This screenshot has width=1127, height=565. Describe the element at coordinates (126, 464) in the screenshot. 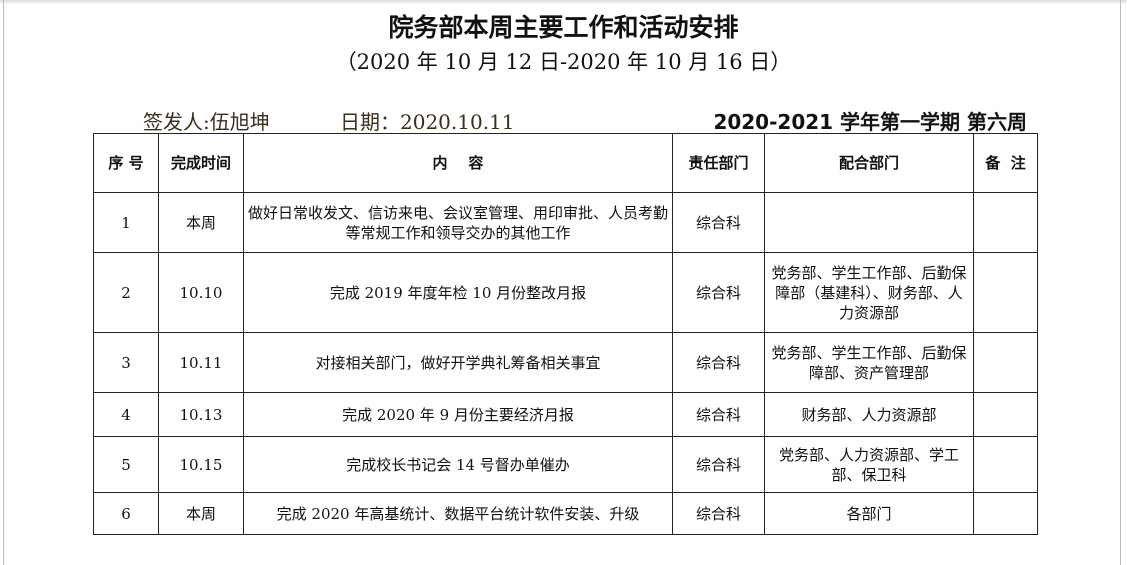

I see `cell-no: 5` at that location.